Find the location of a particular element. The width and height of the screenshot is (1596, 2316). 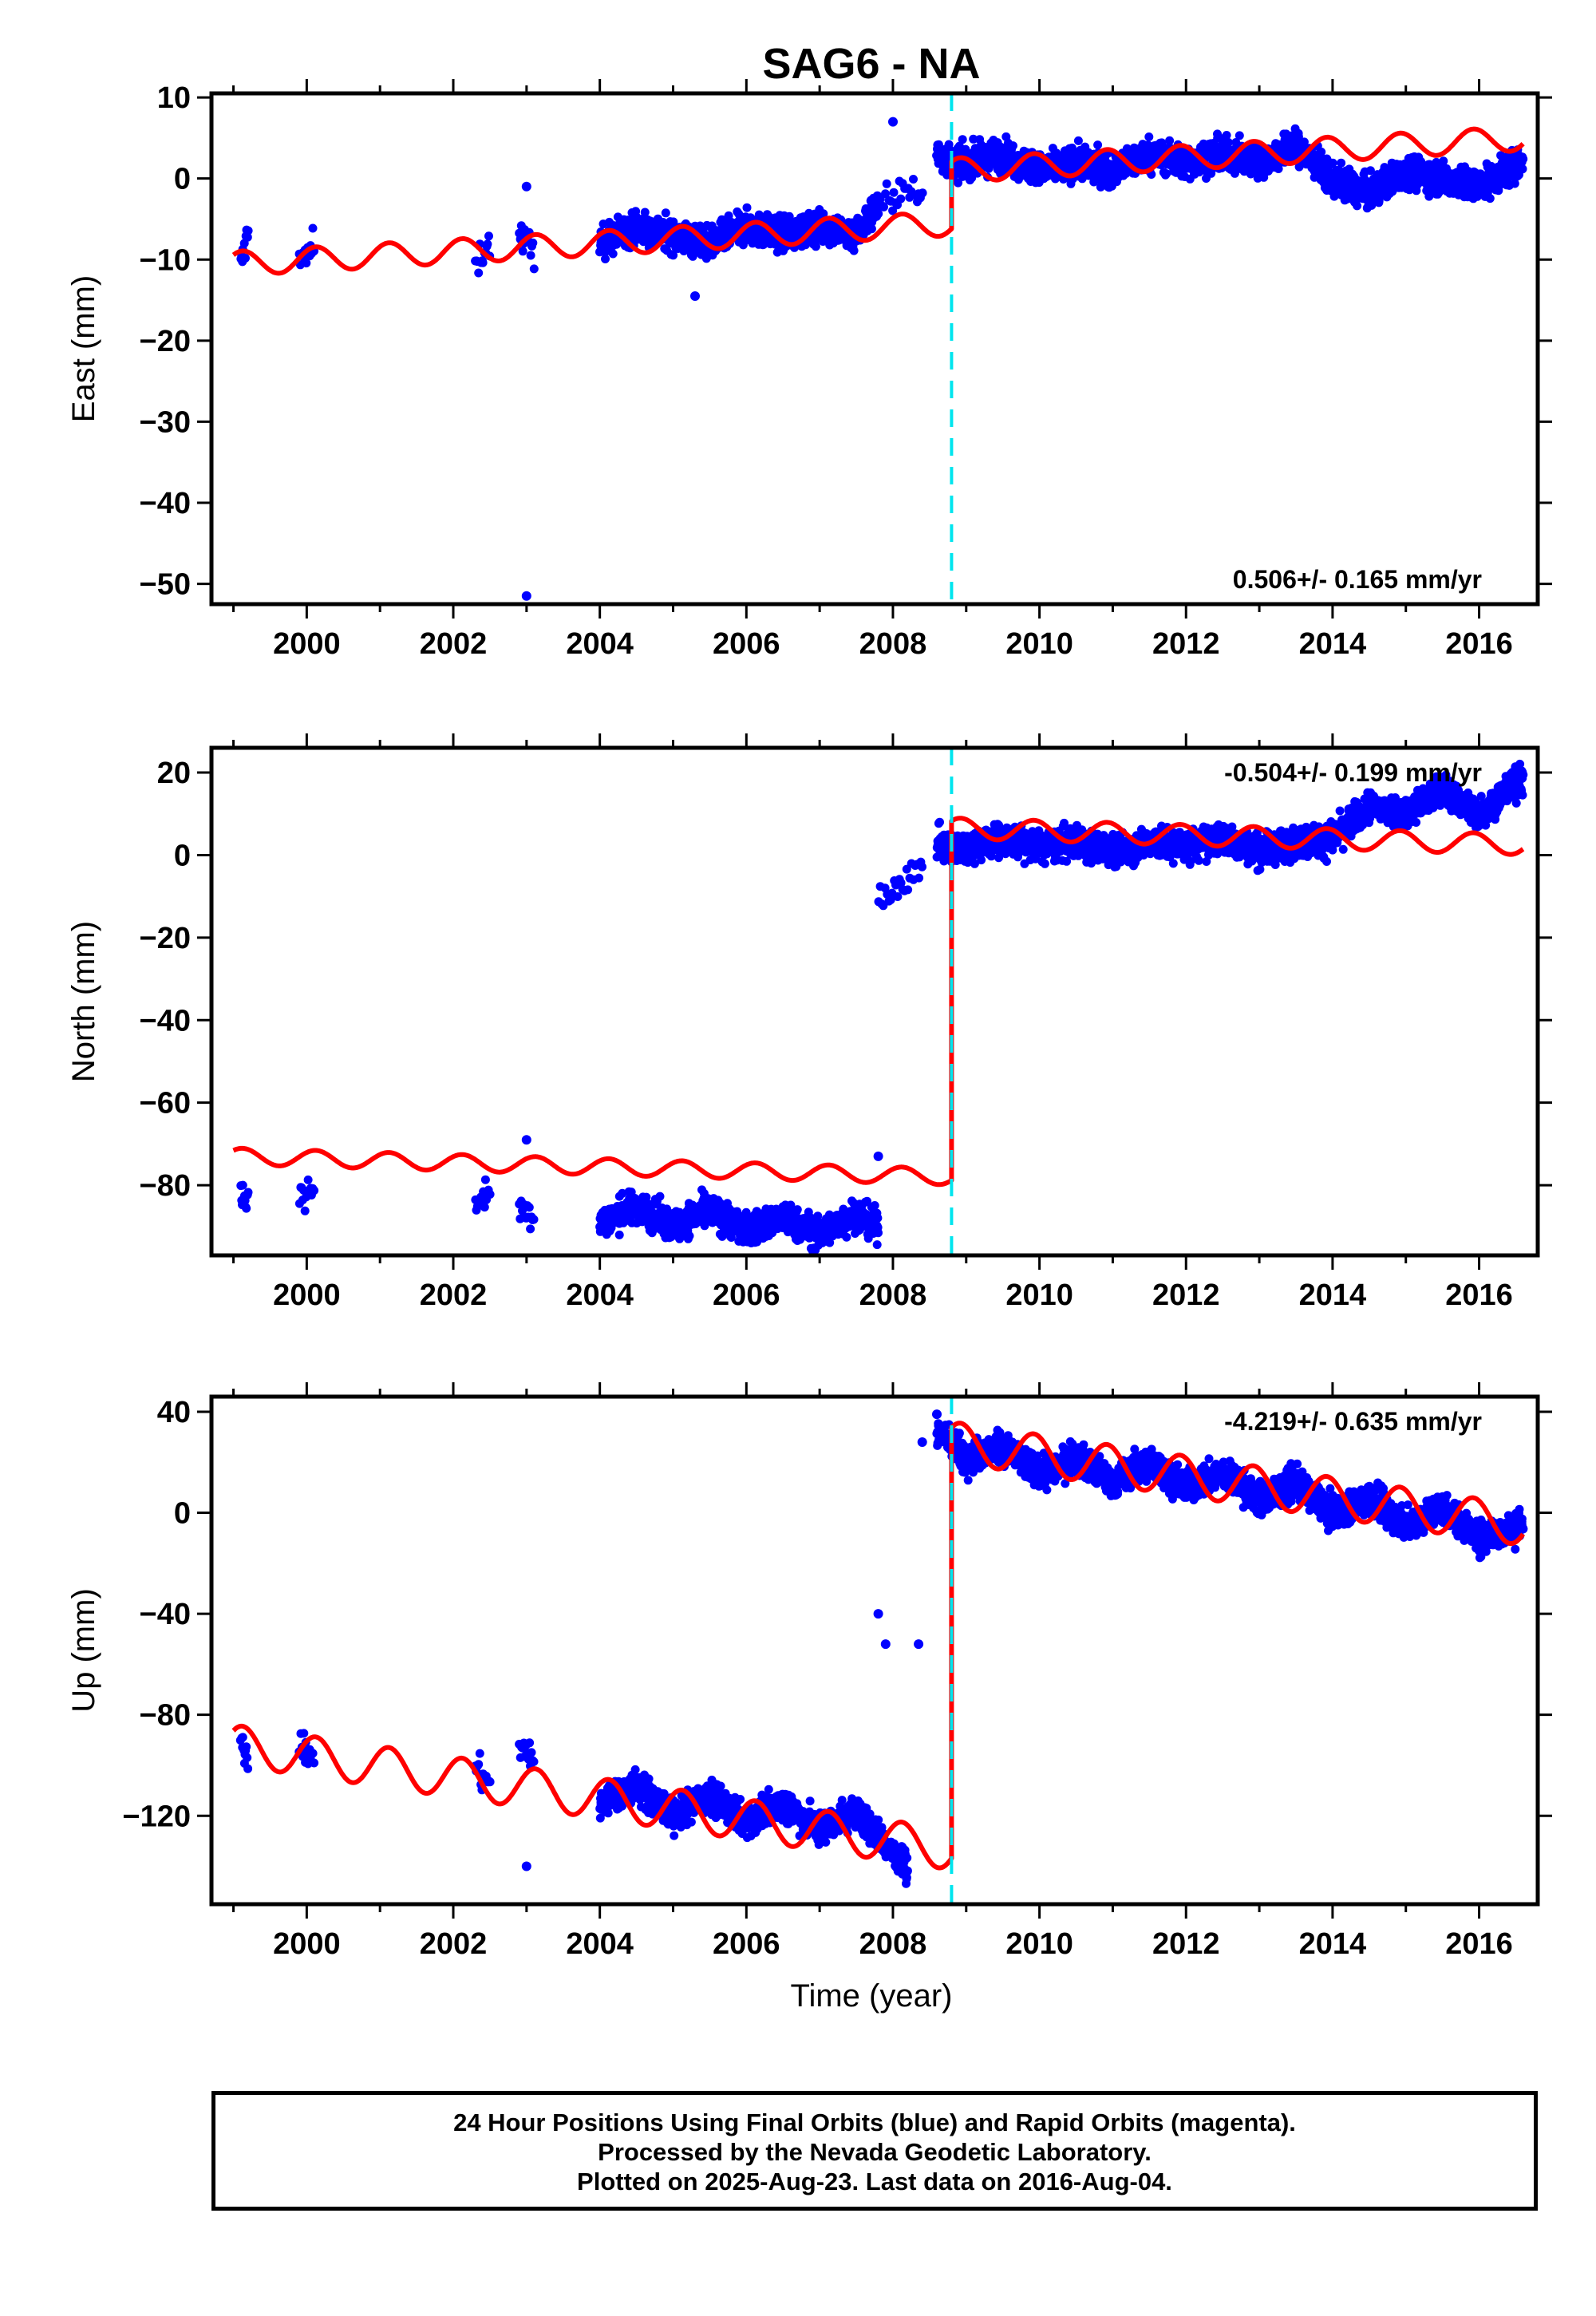

east-y-tick-label: −50 is located at coordinates (165, 585).